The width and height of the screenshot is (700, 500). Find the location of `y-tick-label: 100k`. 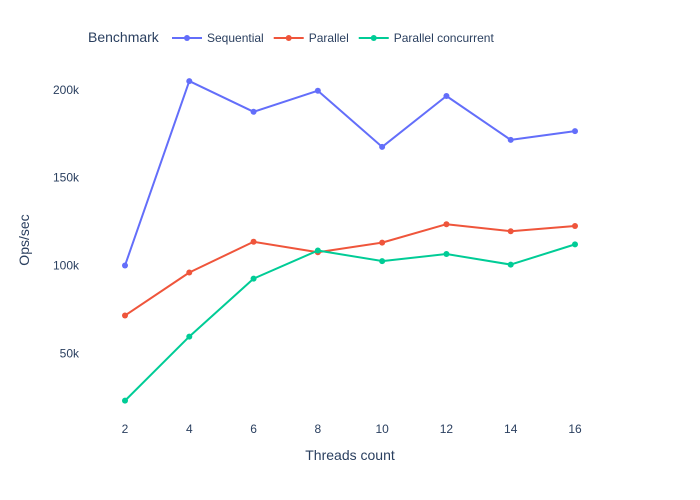

y-tick-label: 100k is located at coordinates (66, 265).